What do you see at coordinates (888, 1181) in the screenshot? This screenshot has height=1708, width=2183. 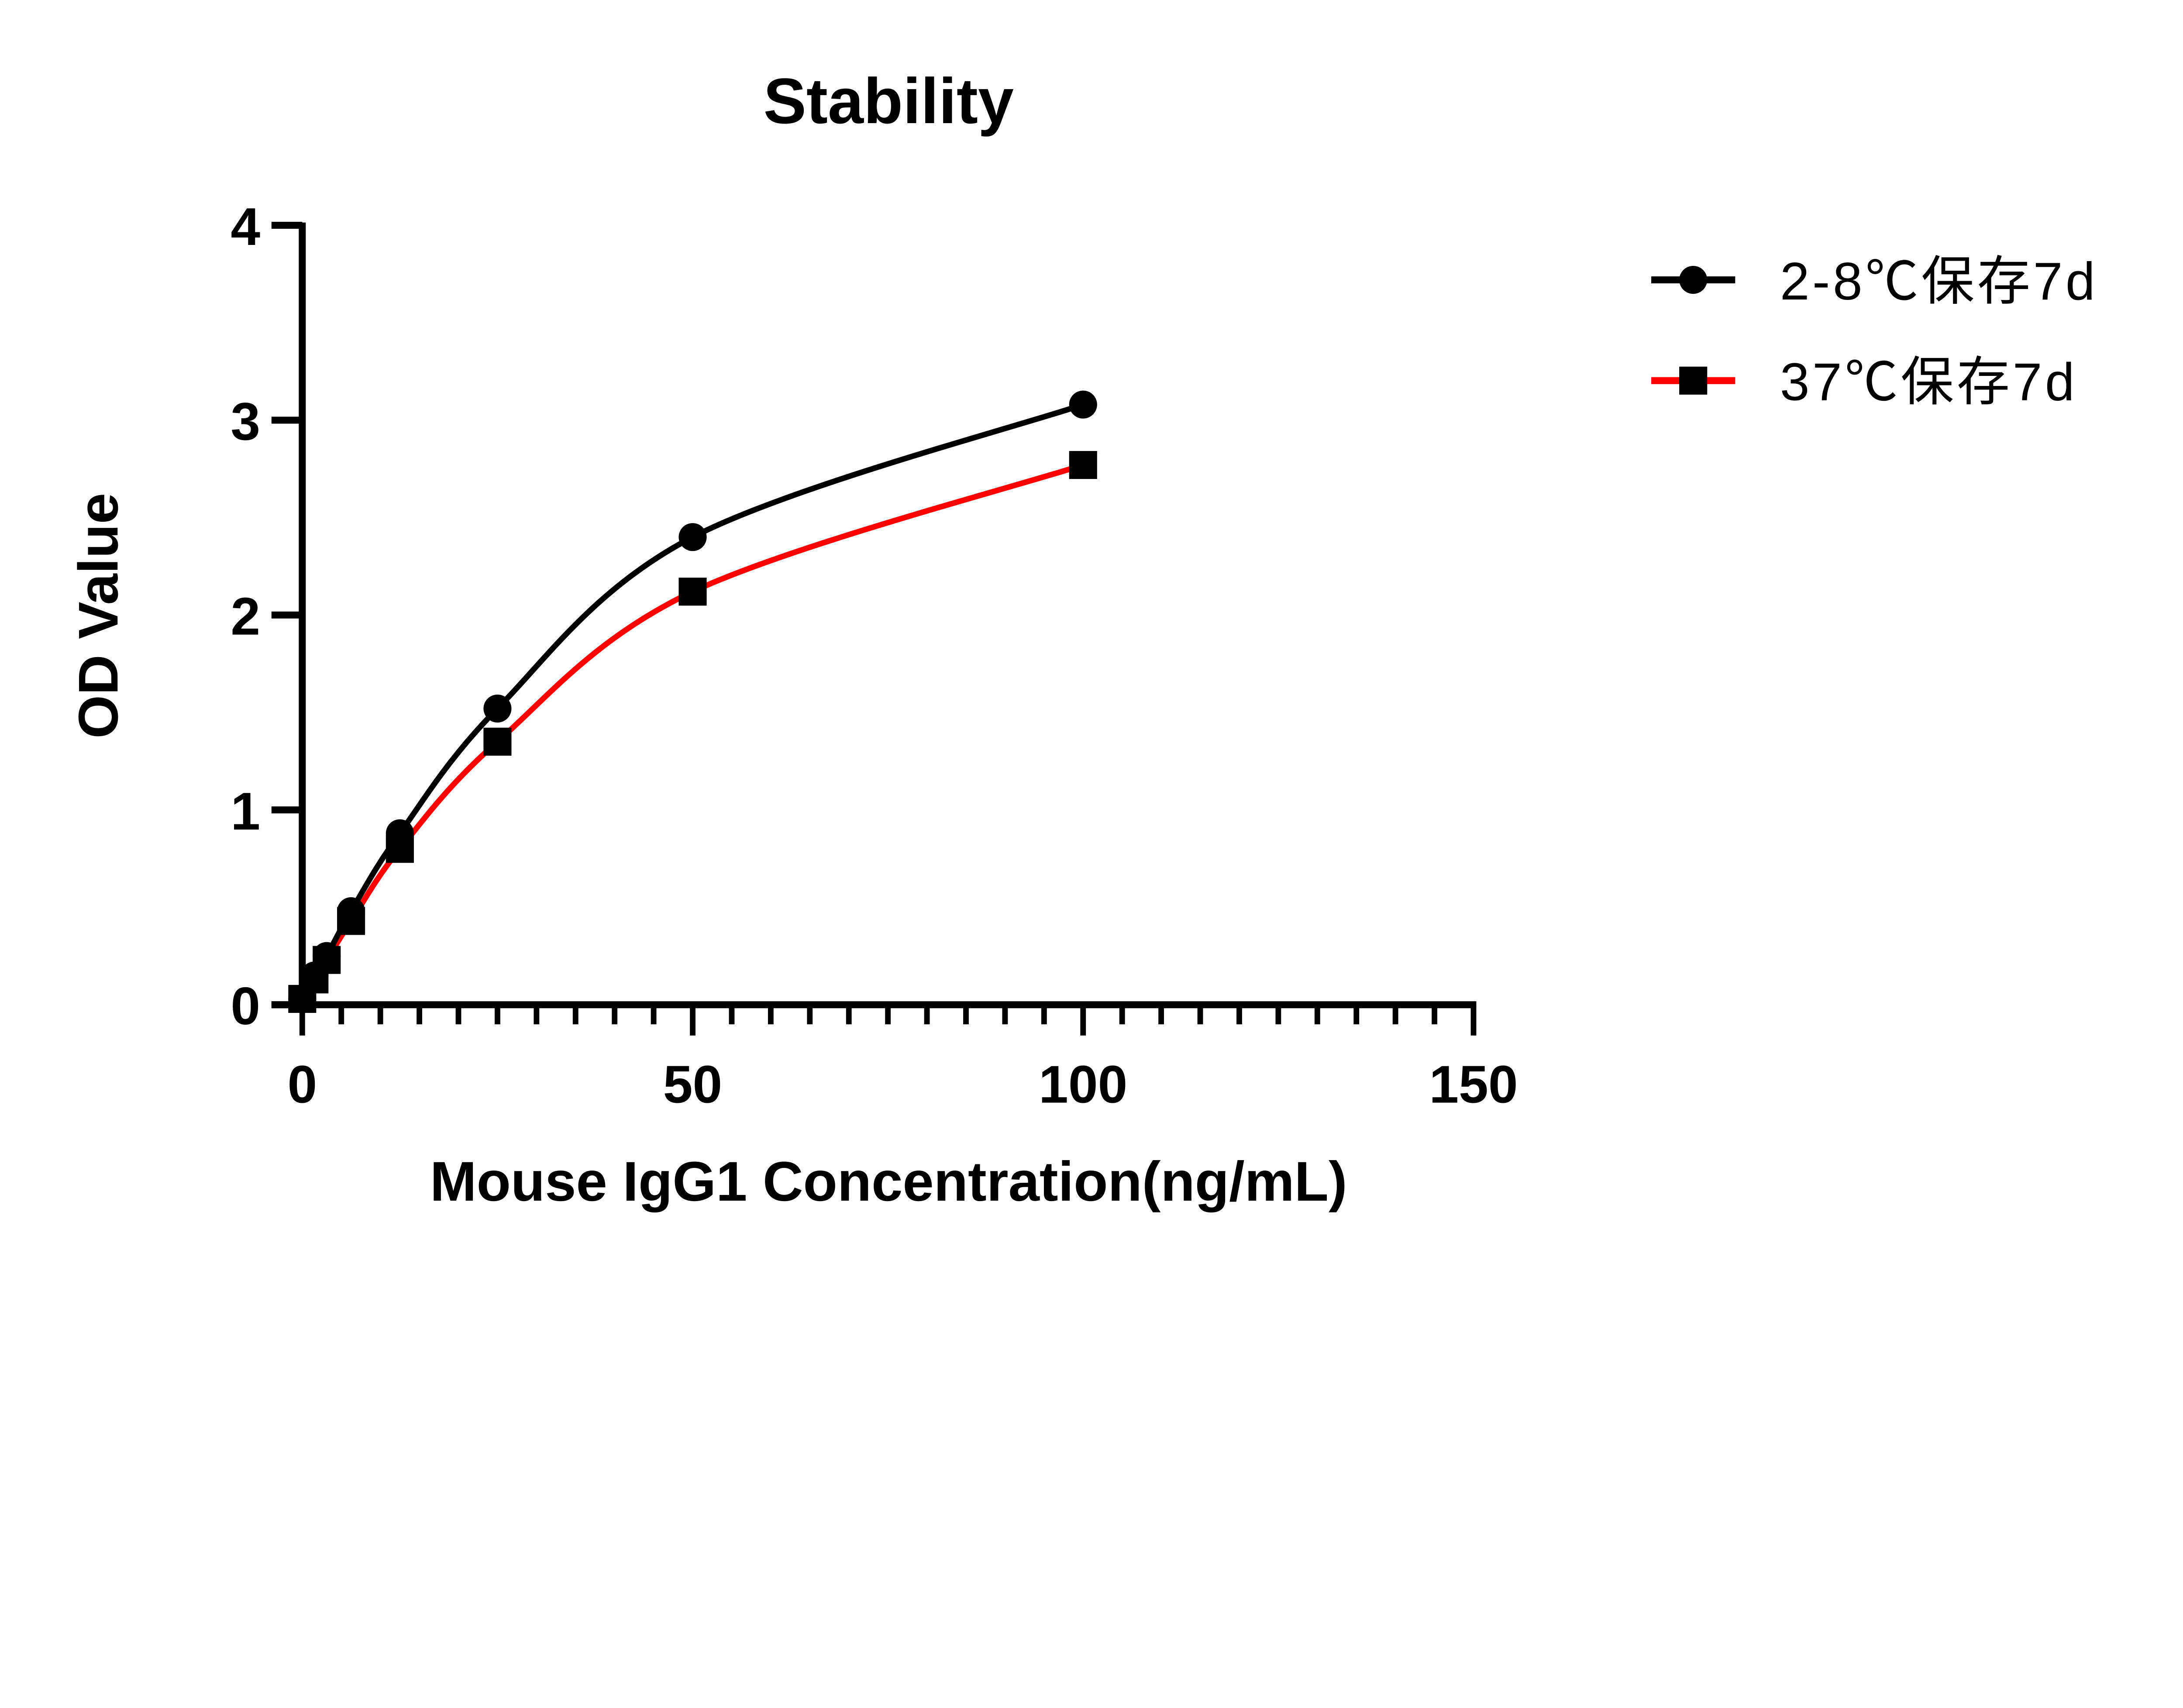 I see `x-axis-label: Mouse IgG1 Concentration(ng/mL)` at bounding box center [888, 1181].